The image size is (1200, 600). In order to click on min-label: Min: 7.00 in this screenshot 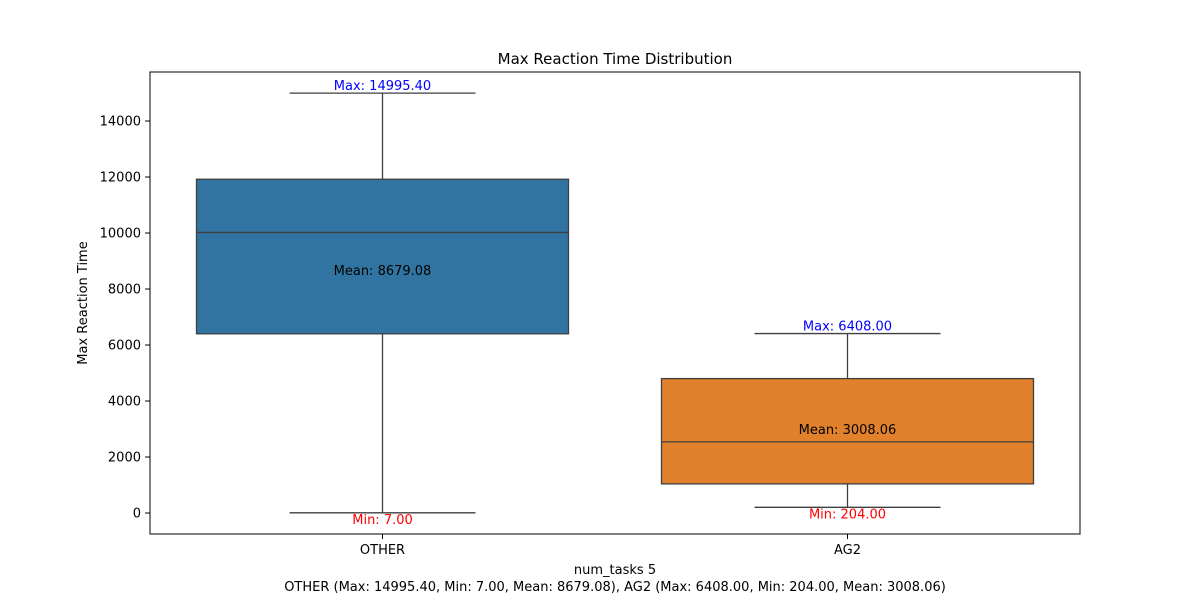, I will do `click(382, 520)`.